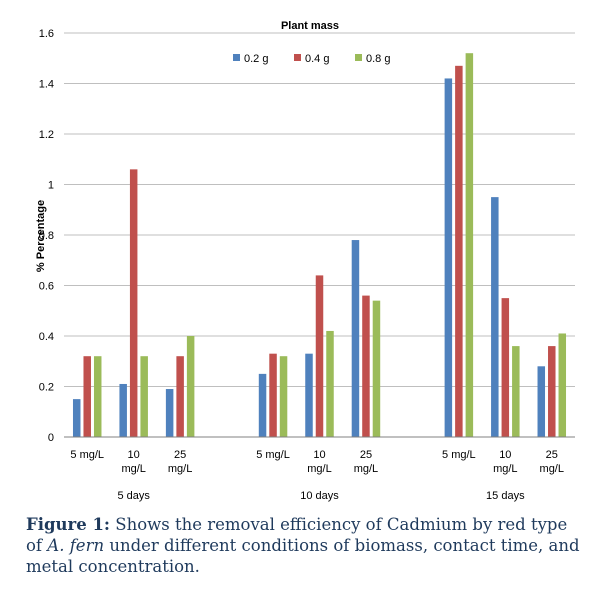 This screenshot has width=605, height=606. What do you see at coordinates (46, 135) in the screenshot?
I see `y-tick-label: 1.2` at bounding box center [46, 135].